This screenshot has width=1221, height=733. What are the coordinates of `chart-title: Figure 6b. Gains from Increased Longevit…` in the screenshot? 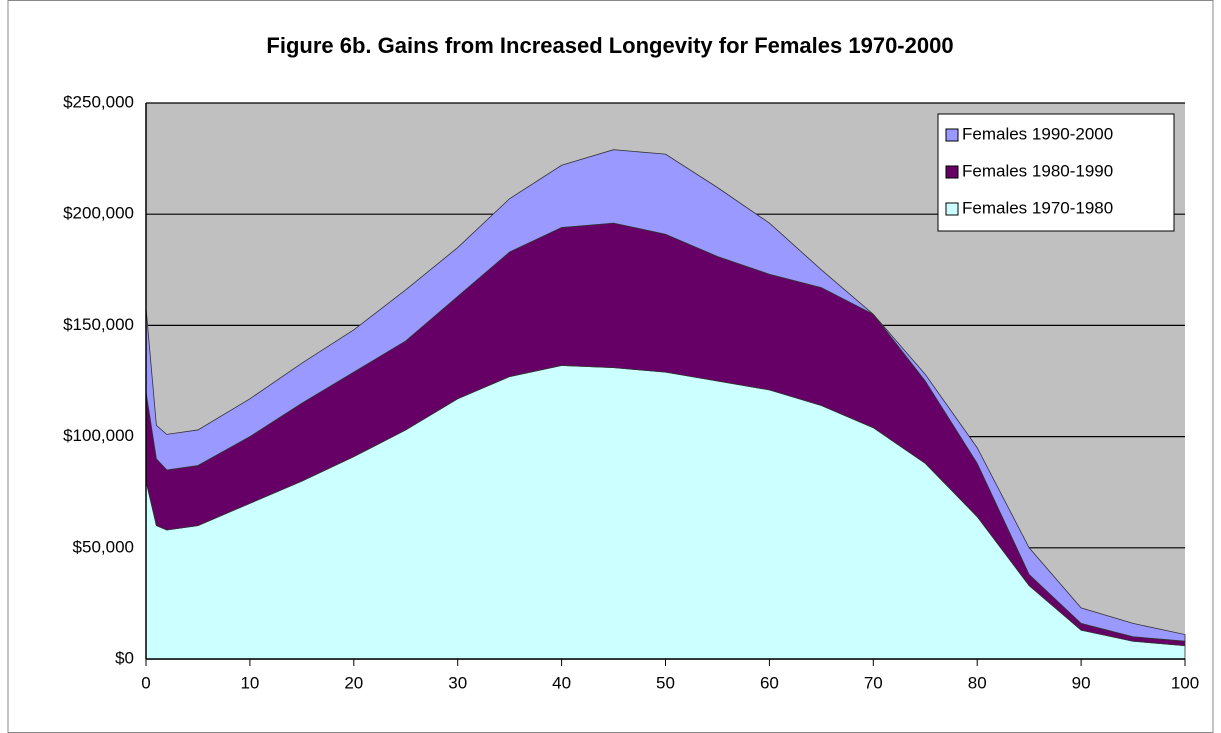 It's located at (609, 45).